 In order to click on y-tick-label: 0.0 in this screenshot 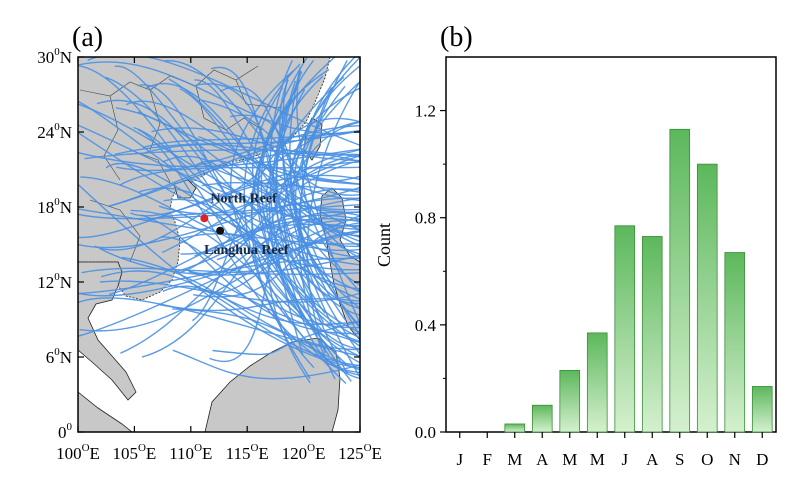, I will do `click(425, 432)`.